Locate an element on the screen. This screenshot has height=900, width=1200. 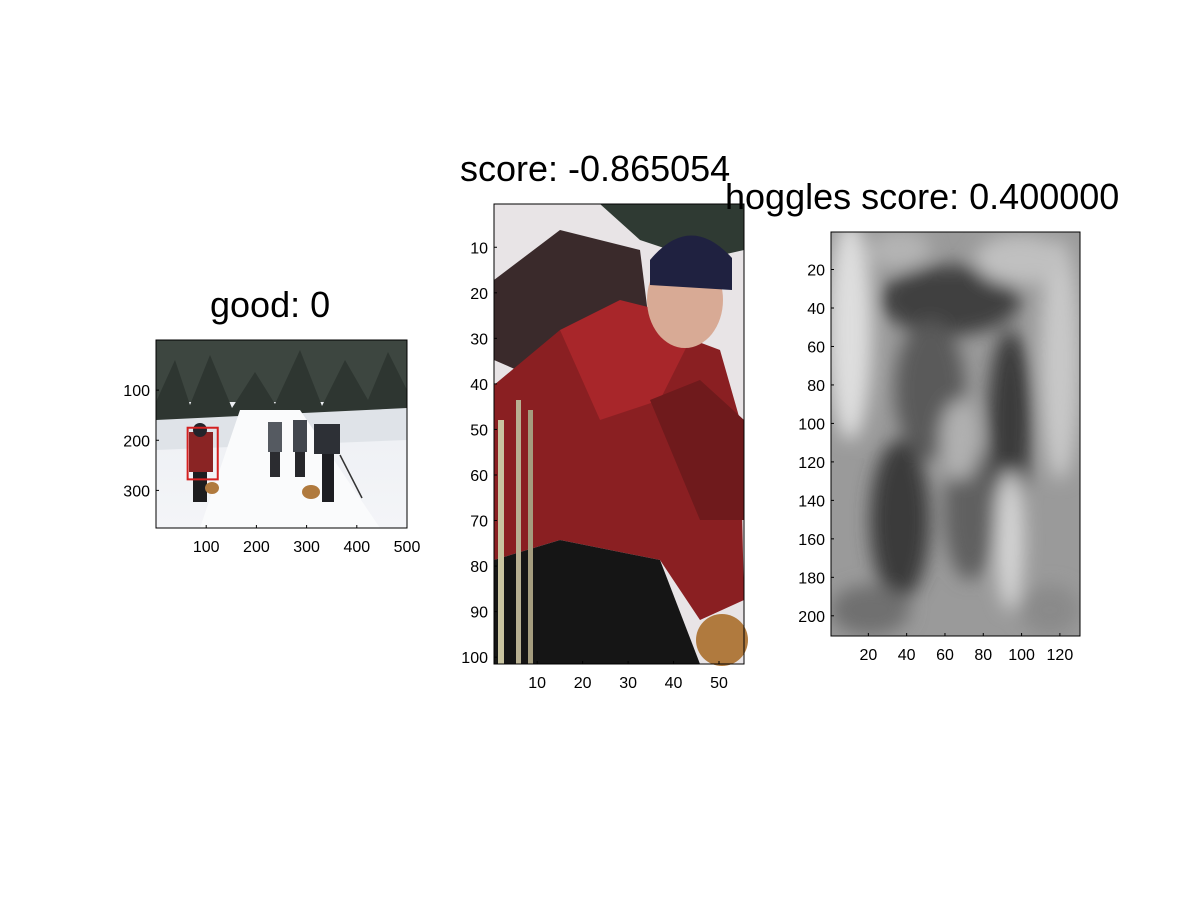
y-tick-label: 180 is located at coordinates (811, 578).